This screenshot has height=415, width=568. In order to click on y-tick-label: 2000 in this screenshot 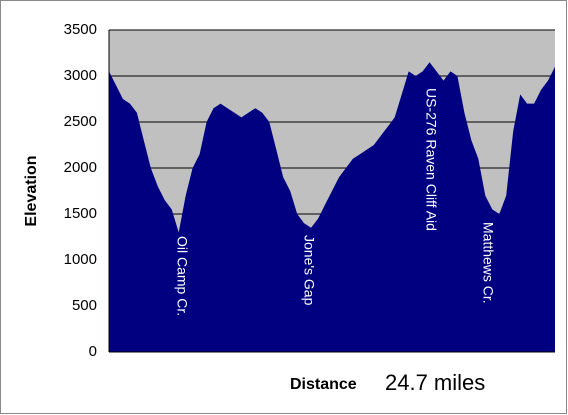, I will do `click(80, 167)`.